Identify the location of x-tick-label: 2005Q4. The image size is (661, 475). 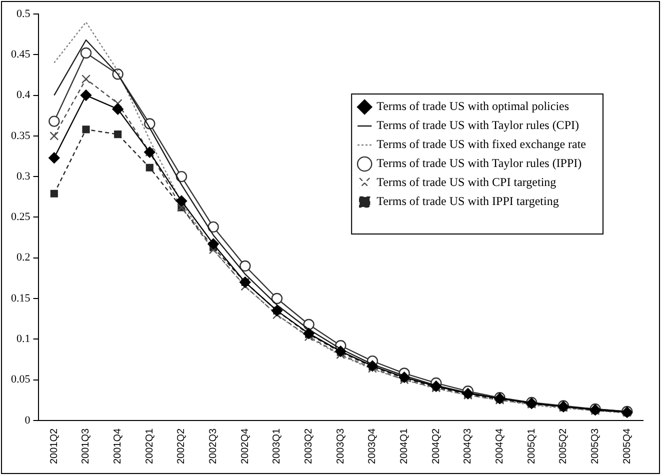
(627, 446).